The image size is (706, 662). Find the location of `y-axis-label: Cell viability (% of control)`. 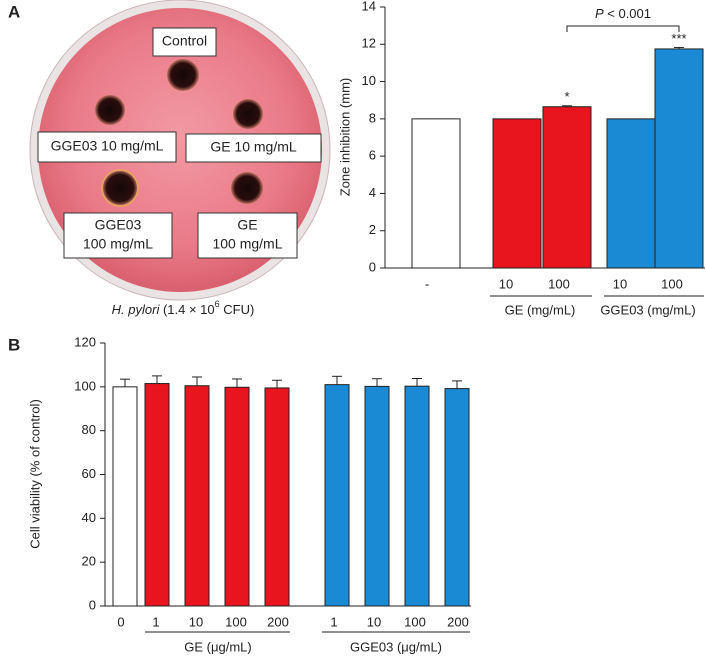

y-axis-label: Cell viability (% of control) is located at coordinates (34, 474).